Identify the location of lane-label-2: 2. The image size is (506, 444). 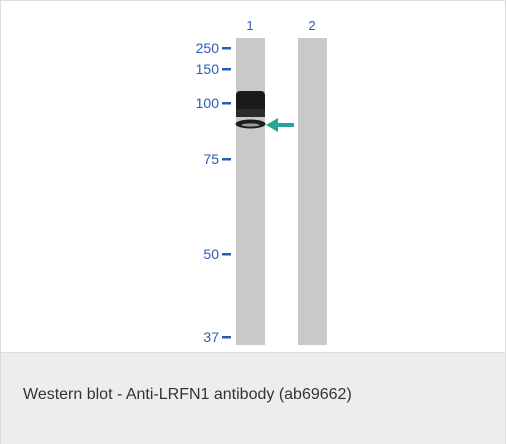
(311, 25).